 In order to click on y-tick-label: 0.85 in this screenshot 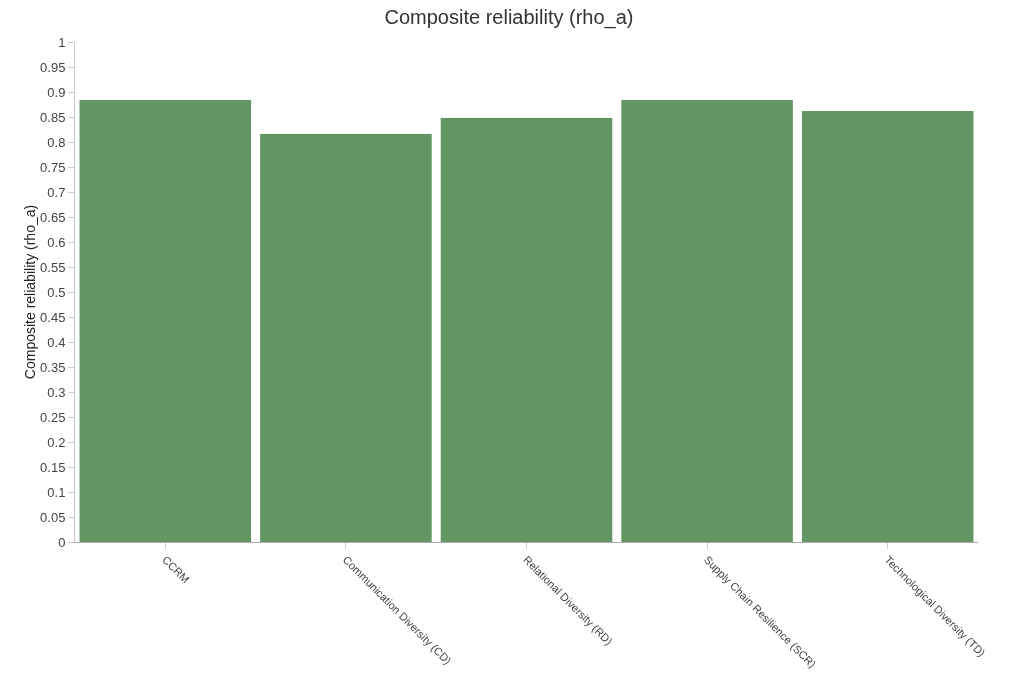, I will do `click(53, 117)`.